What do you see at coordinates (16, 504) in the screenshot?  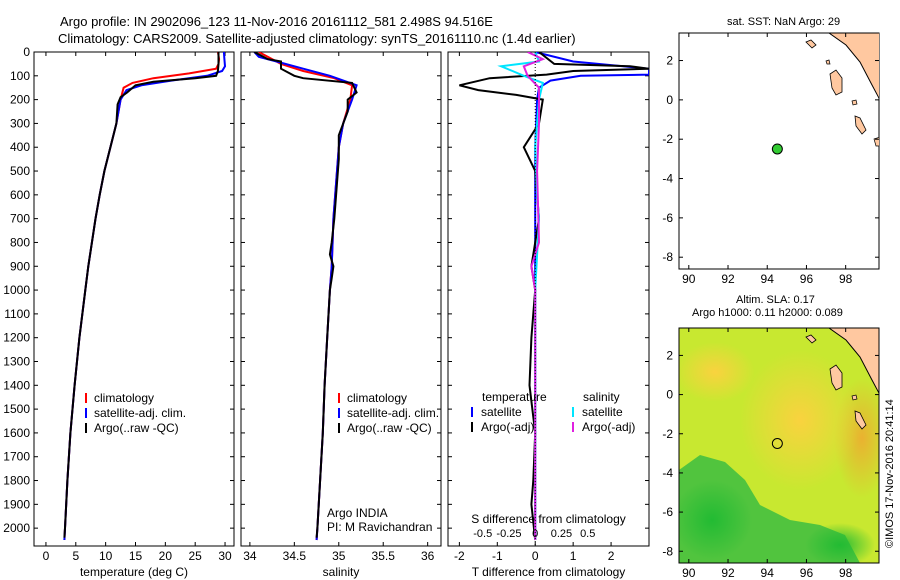 I see `depth-tick-label: 1900` at bounding box center [16, 504].